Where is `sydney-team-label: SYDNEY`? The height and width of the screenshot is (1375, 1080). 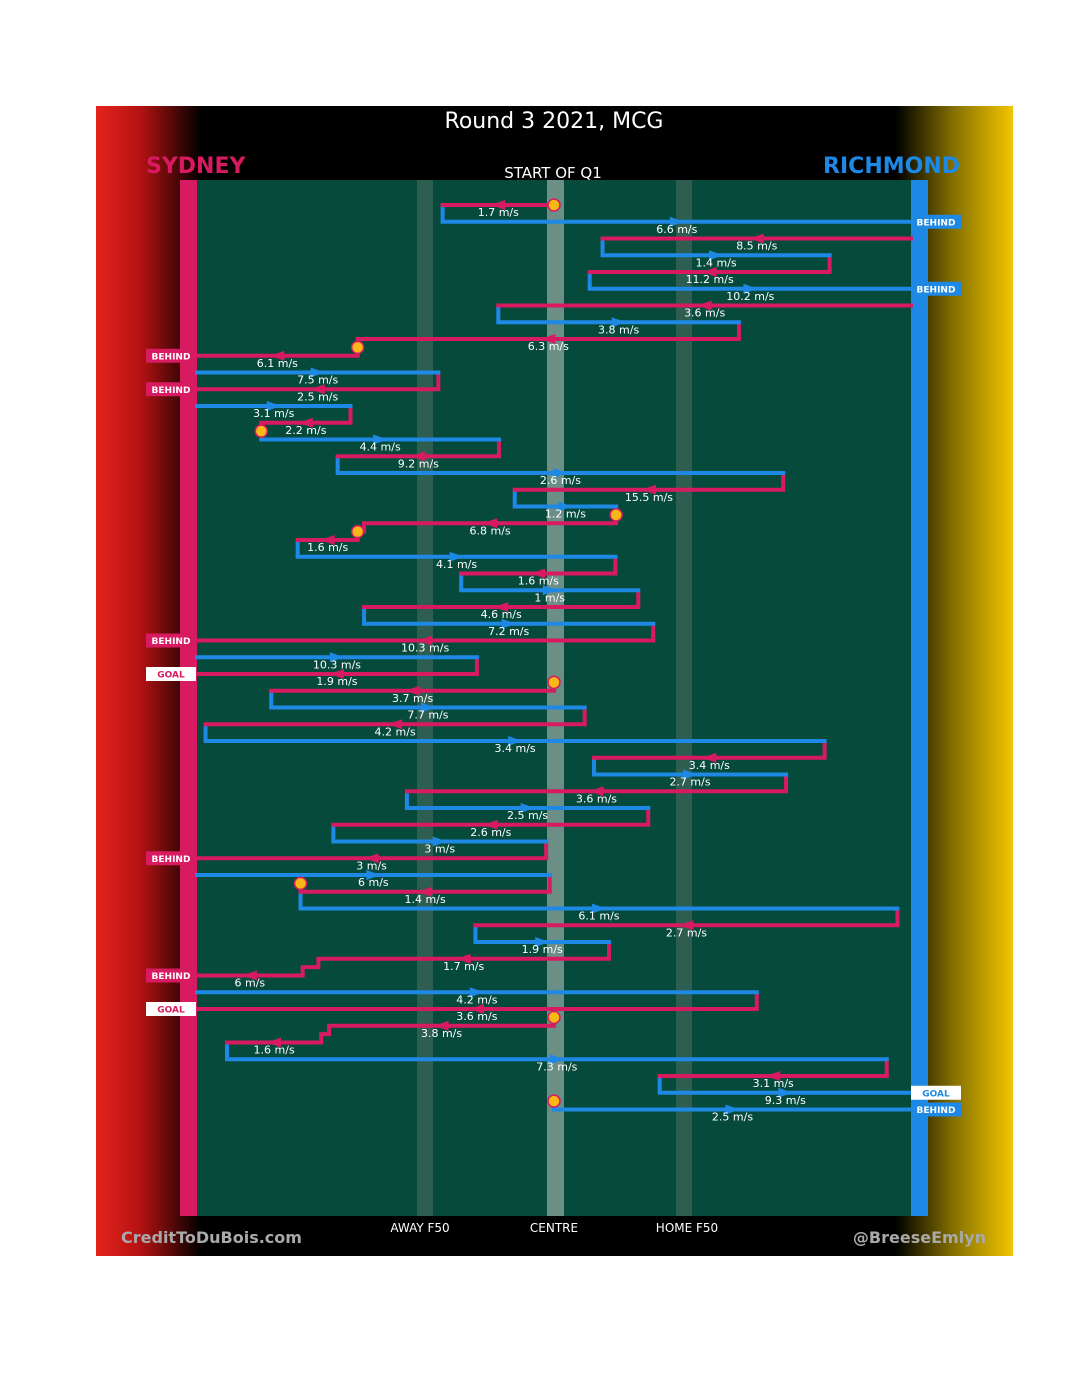 sydney-team-label: SYDNEY is located at coordinates (196, 166).